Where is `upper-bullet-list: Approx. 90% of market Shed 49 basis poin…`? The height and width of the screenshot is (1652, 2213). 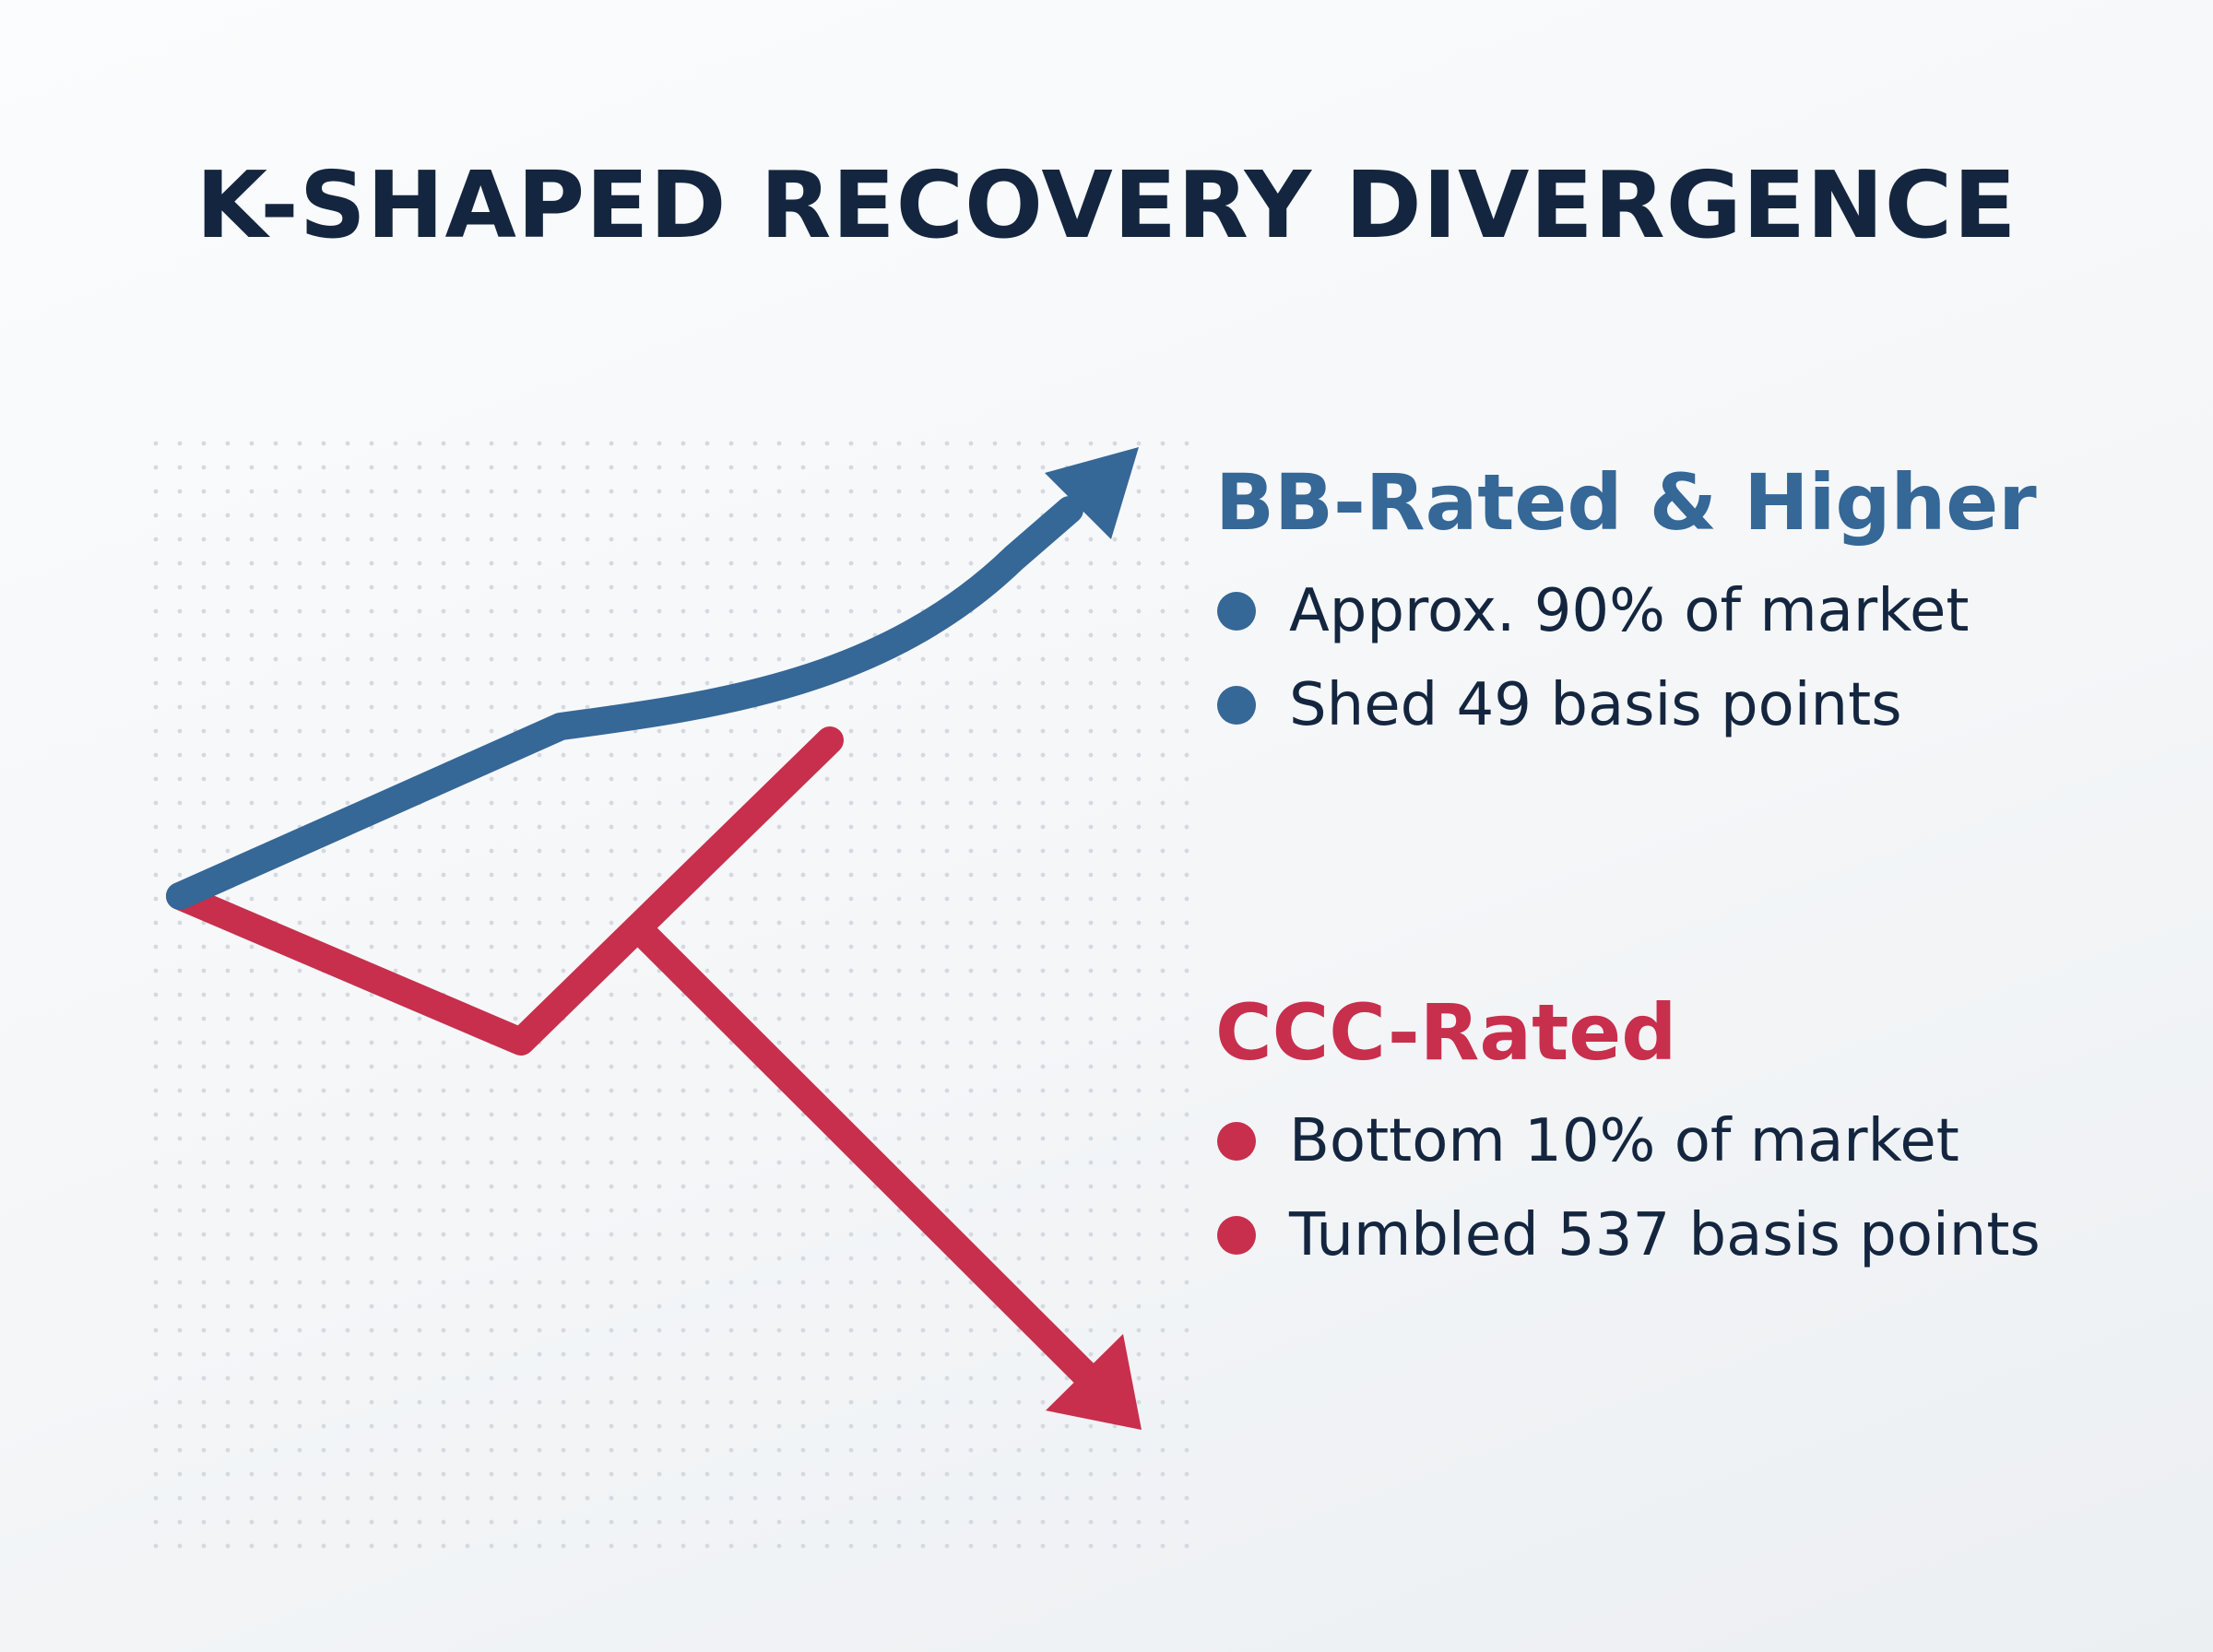 upper-bullet-list: Approx. 90% of market Shed 49 basis poin… is located at coordinates (1626, 658).